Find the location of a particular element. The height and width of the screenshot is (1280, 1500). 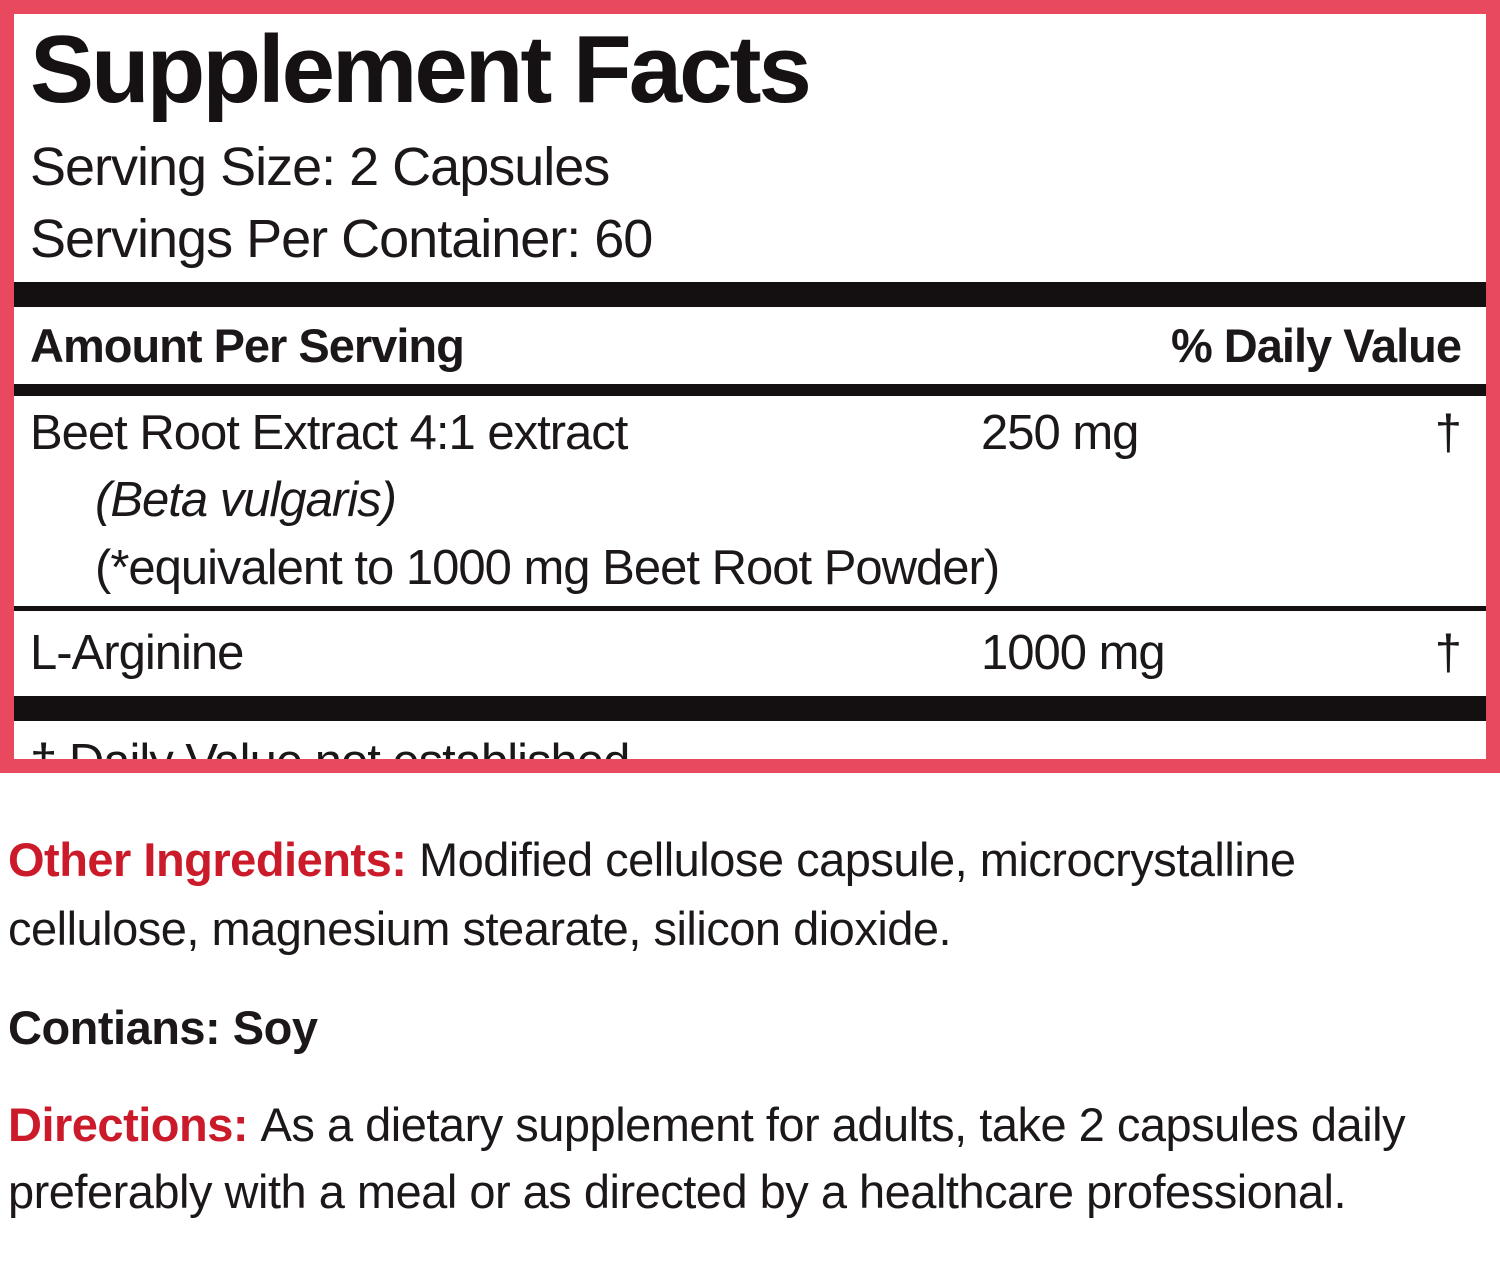

nutrient-main-line: L-Arginine 1000 mg † is located at coordinates (746, 653).